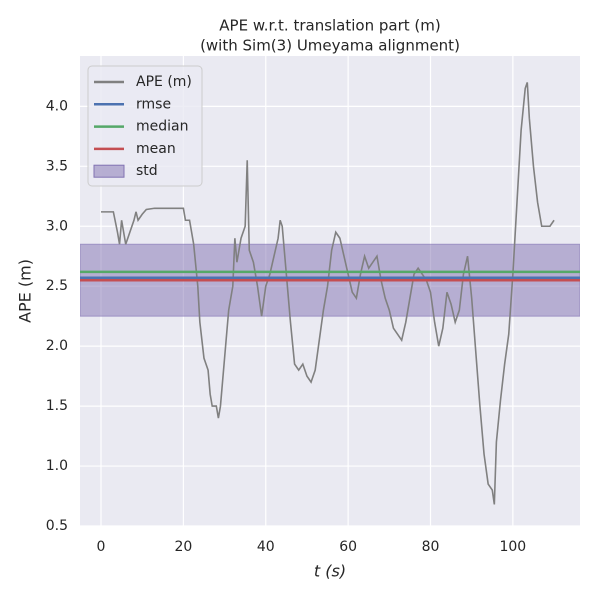 The image size is (600, 600). I want to click on chart-title: APE w.r.t. translation part (m), so click(329, 26).